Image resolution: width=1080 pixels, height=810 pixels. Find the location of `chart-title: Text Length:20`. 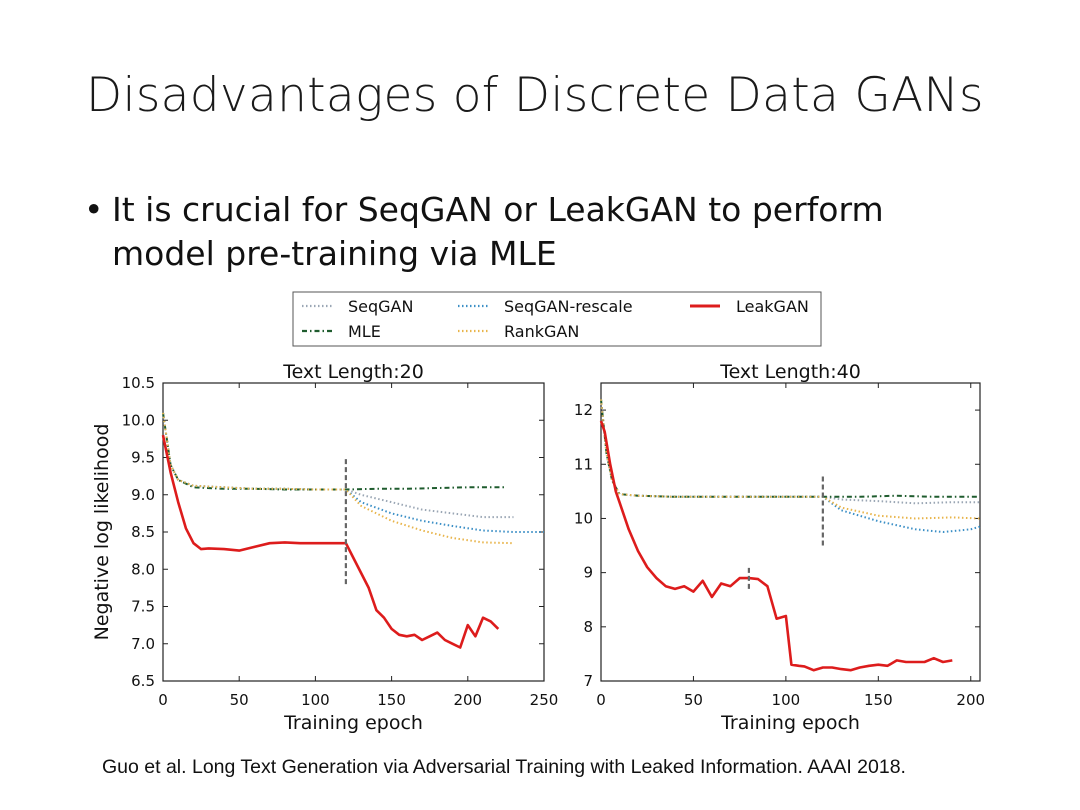

chart-title: Text Length:20 is located at coordinates (353, 372).